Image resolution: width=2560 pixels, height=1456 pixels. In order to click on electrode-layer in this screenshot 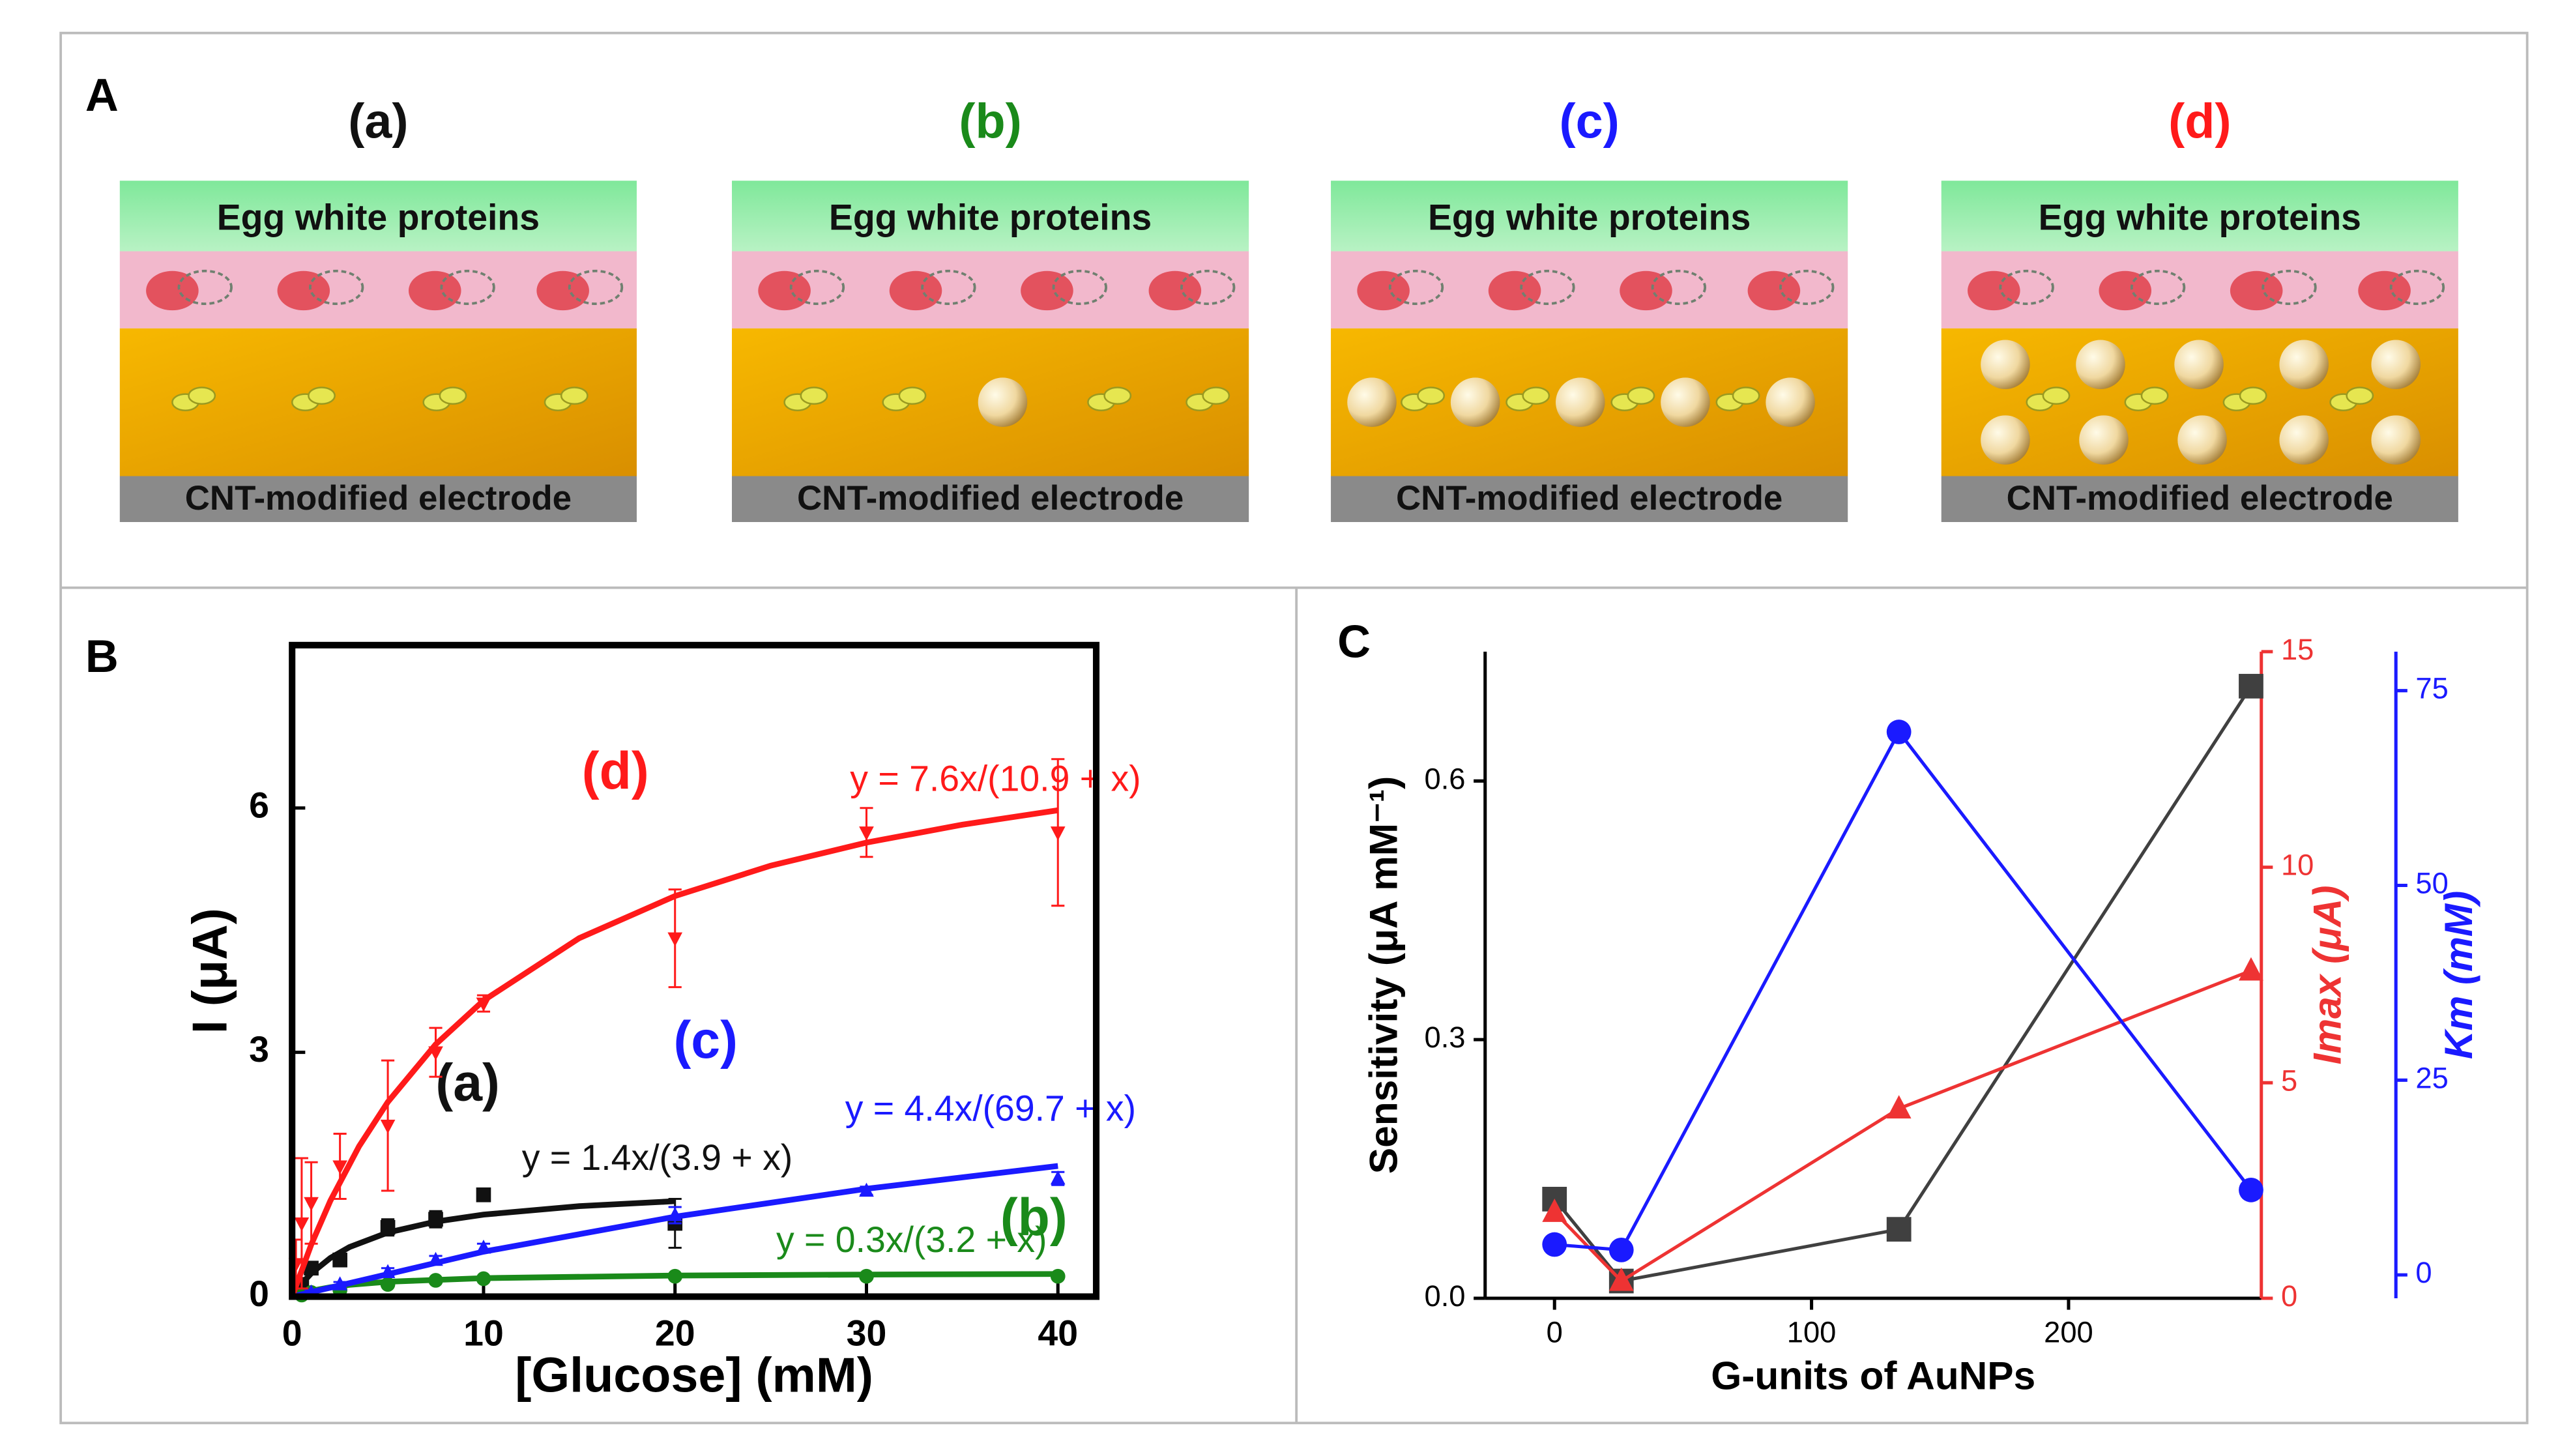, I will do `click(378, 499)`.